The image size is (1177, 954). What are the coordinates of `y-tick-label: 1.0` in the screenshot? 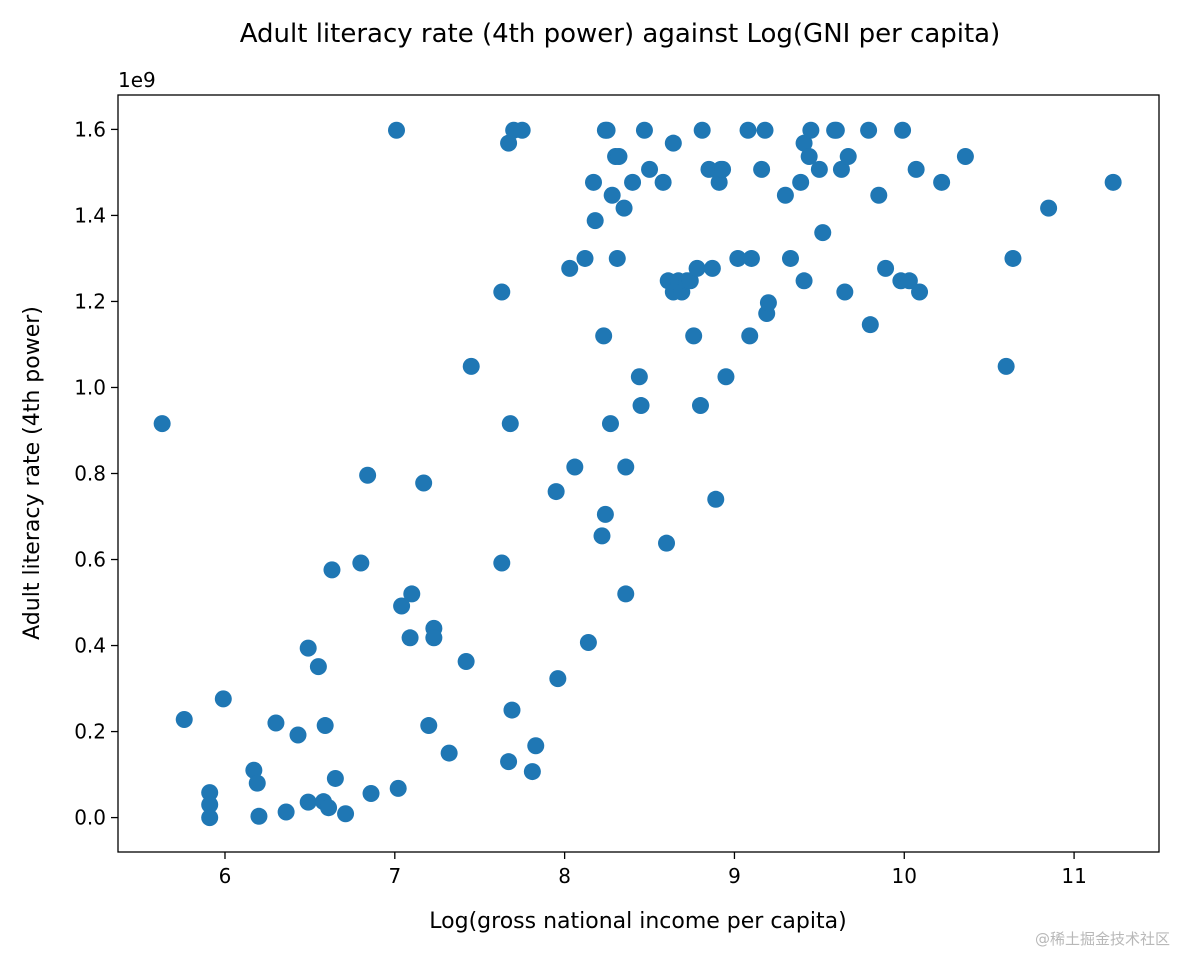 It's located at (90, 387).